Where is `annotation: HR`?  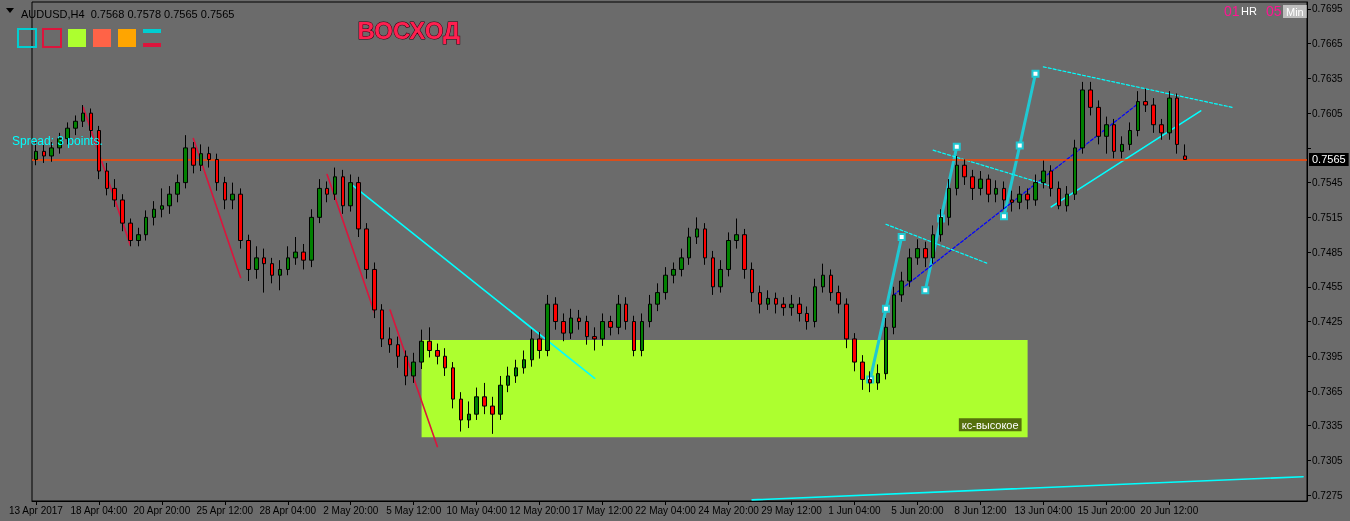
annotation: HR is located at coordinates (1249, 10).